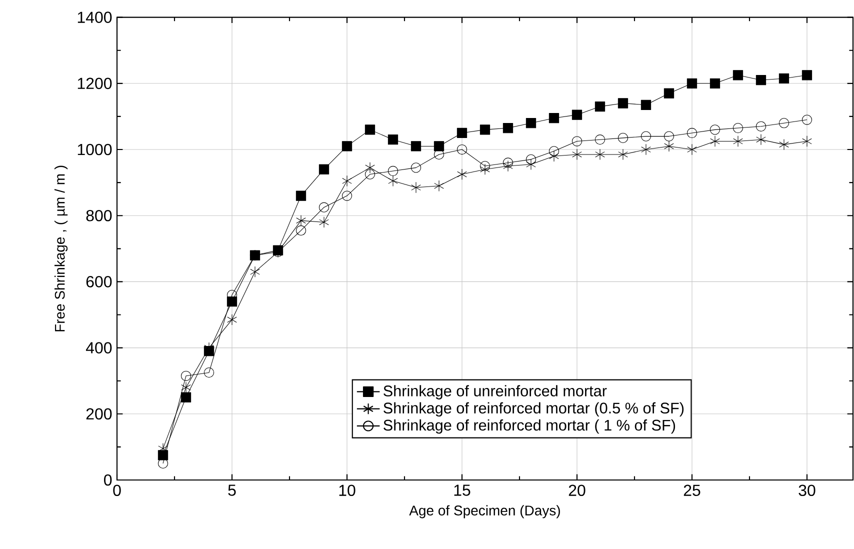  What do you see at coordinates (99, 414) in the screenshot?
I see `y-tick-label: 200` at bounding box center [99, 414].